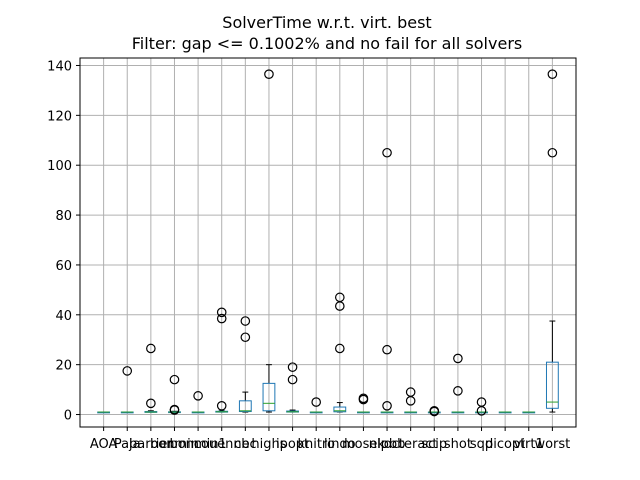 The width and height of the screenshot is (640, 480). Describe the element at coordinates (104, 412) in the screenshot. I see `box-AOA` at that location.